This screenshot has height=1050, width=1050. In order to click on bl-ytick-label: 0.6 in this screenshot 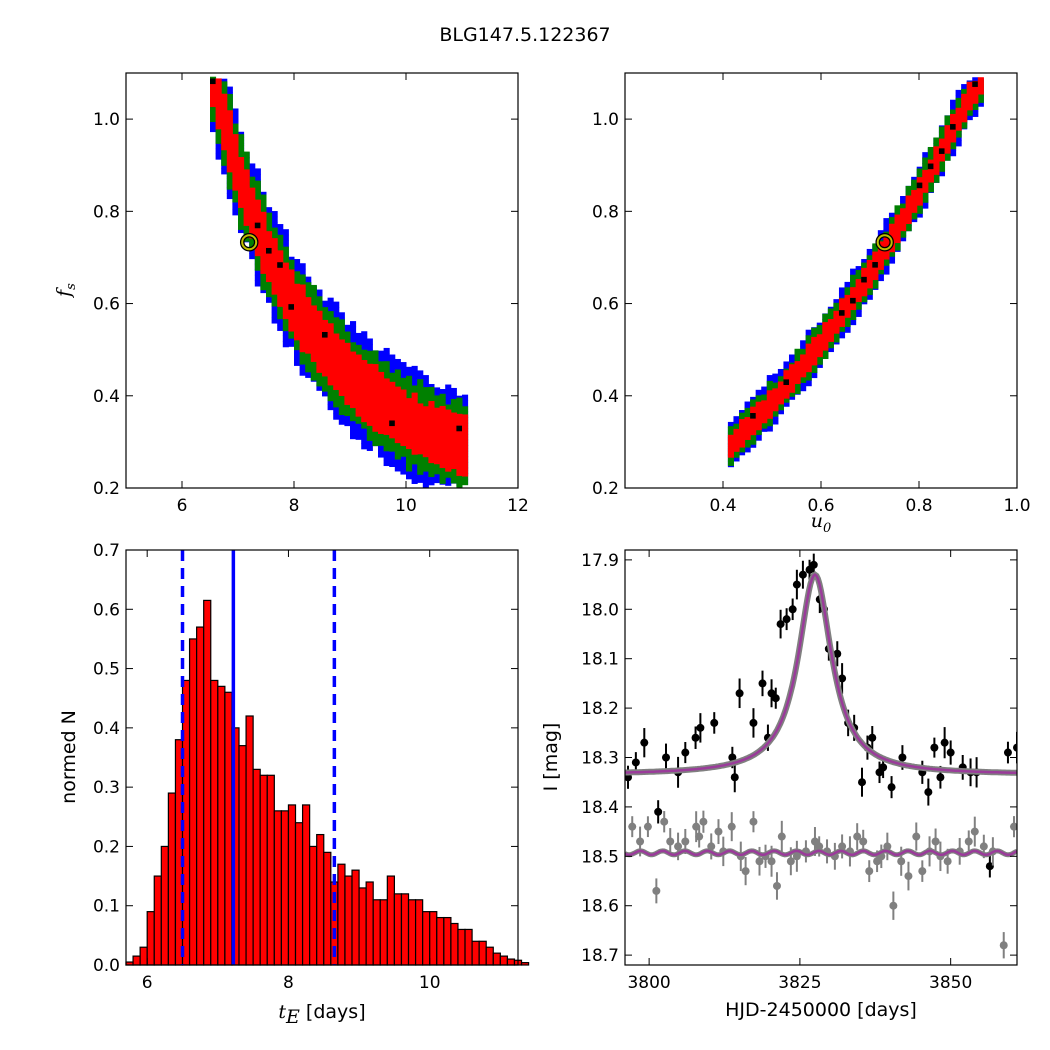, I will do `click(106, 610)`.